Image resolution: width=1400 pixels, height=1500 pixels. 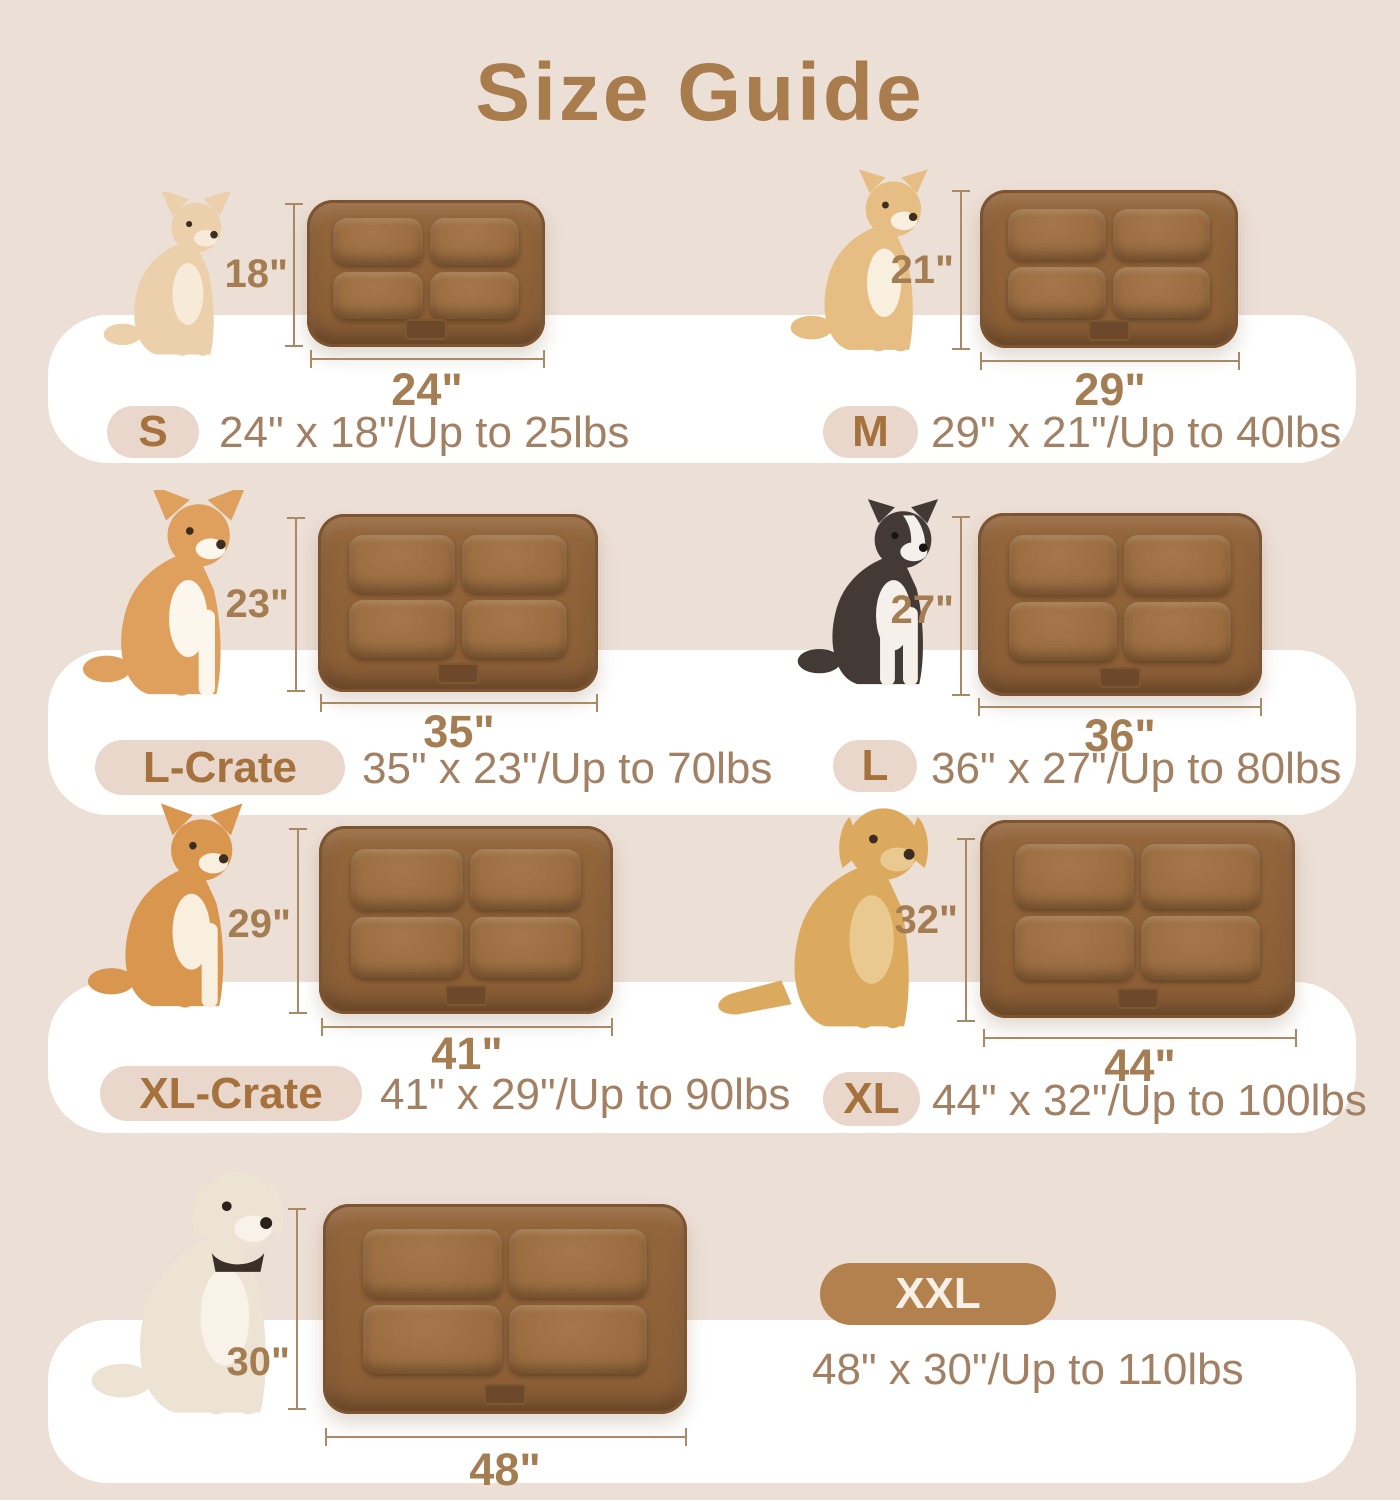 What do you see at coordinates (567, 768) in the screenshot?
I see `size-dimensions-text-l-crate: 35" x 23"/Up to 70lbs` at bounding box center [567, 768].